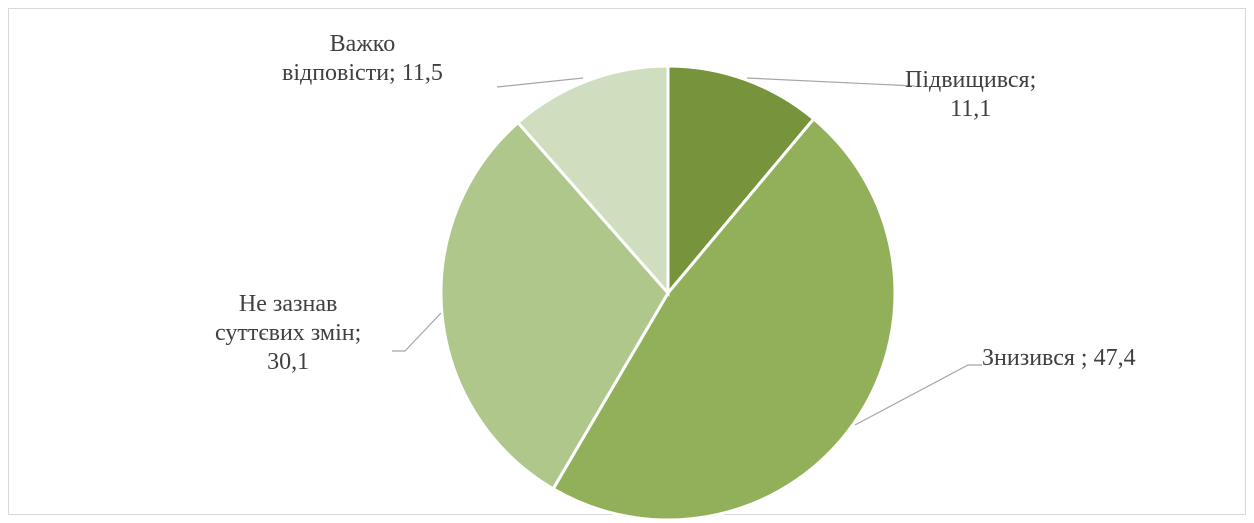 This screenshot has height=523, width=1254. I want to click on label-line: 30,1, so click(288, 362).